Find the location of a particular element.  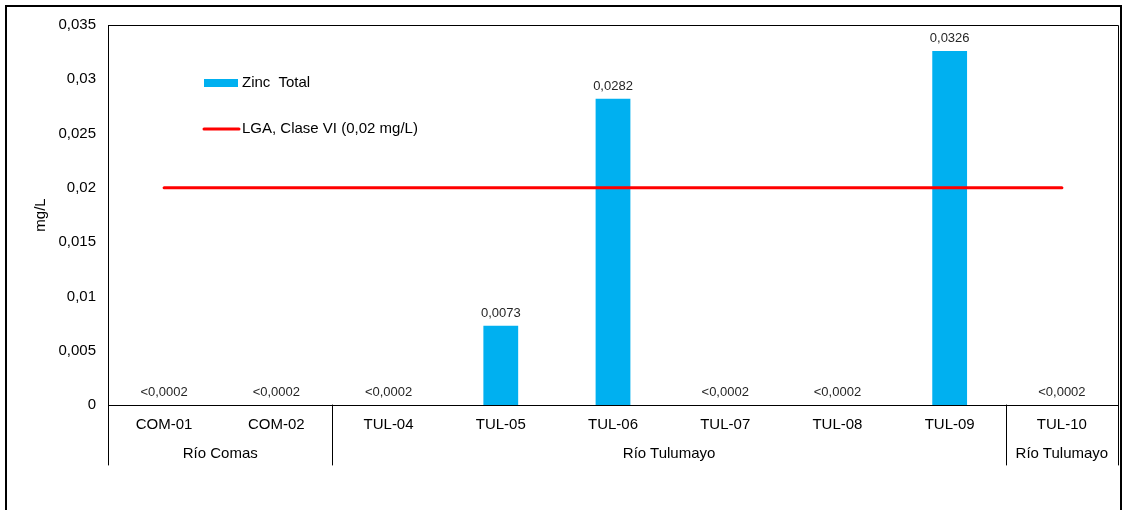

x-tick-label: TUL-09 is located at coordinates (949, 424).